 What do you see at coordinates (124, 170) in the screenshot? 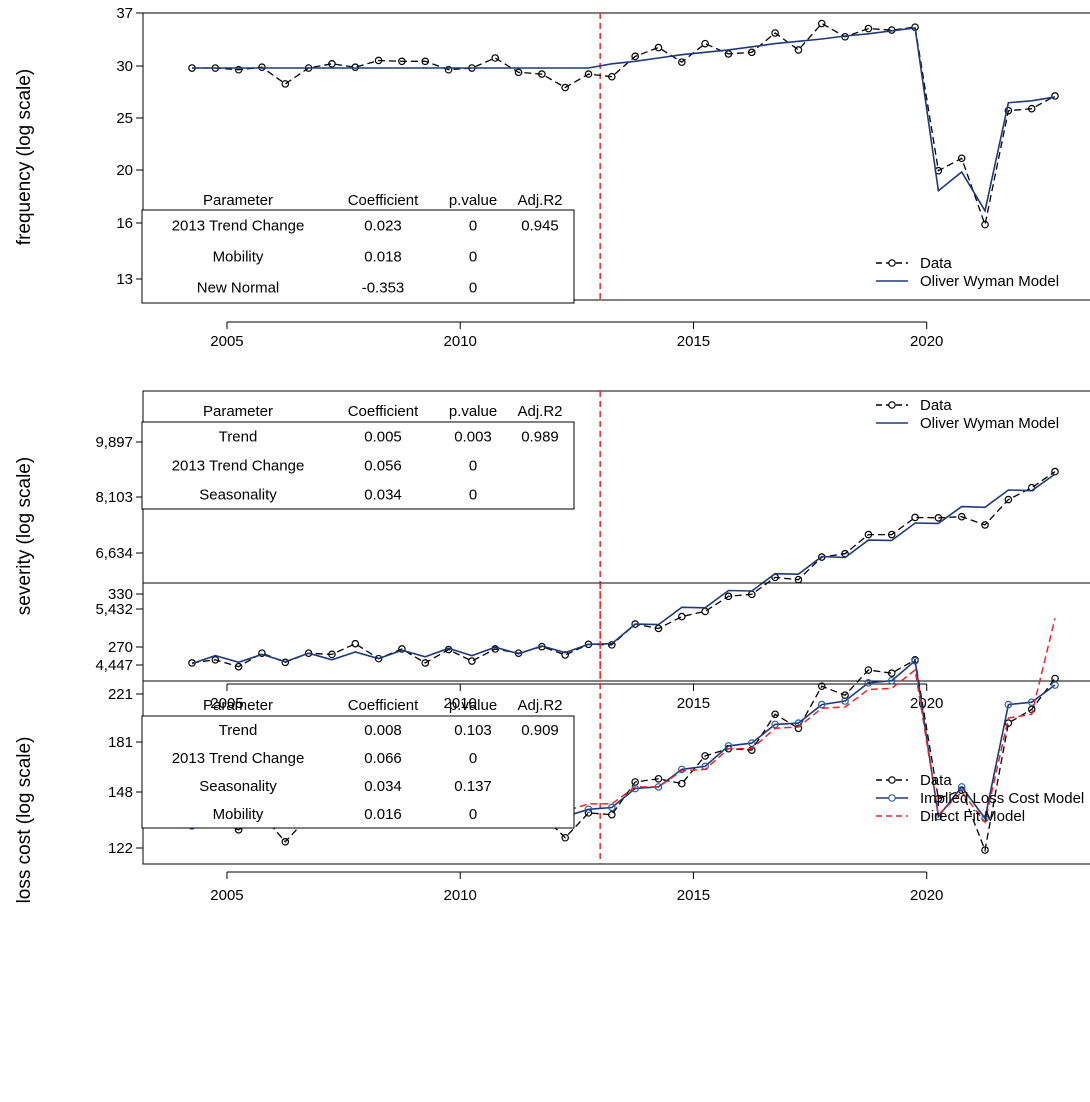
I see `y-tick-label: 20` at bounding box center [124, 170].